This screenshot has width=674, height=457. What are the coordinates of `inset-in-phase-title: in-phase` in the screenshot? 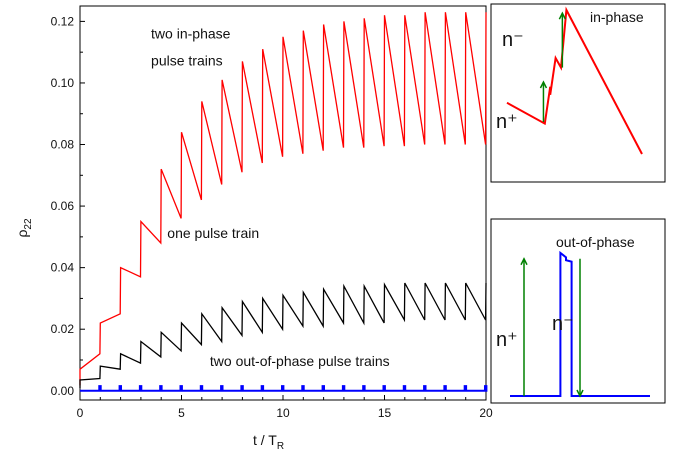 It's located at (617, 17).